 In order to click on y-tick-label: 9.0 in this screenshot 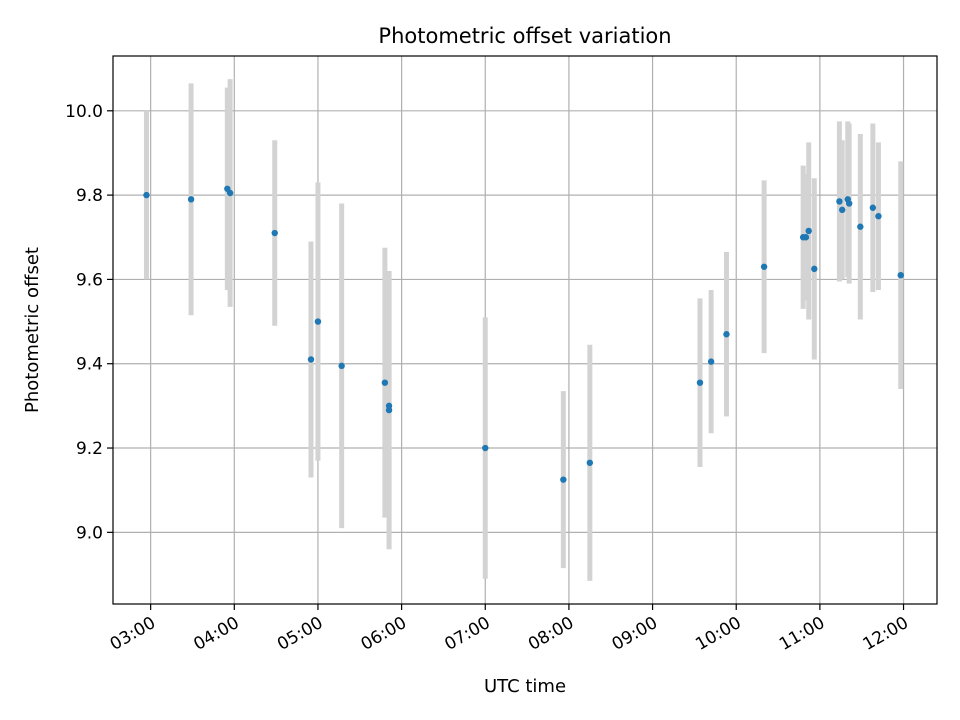, I will do `click(89, 533)`.